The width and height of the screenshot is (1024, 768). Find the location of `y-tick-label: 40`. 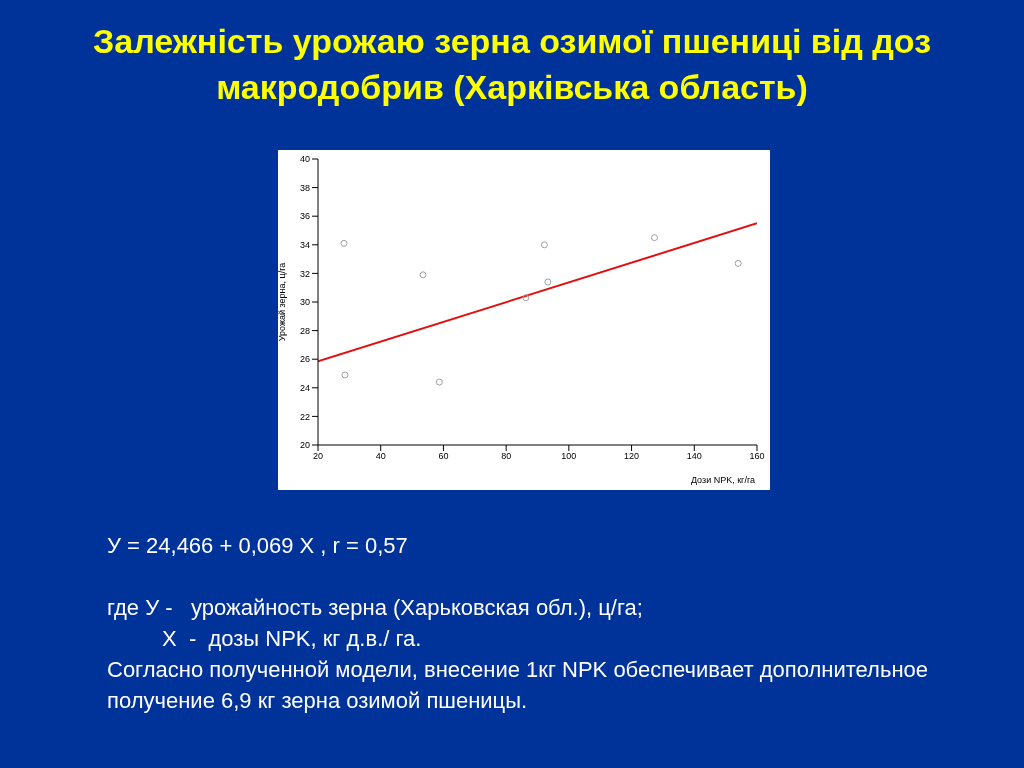

y-tick-label: 40 is located at coordinates (304, 159).